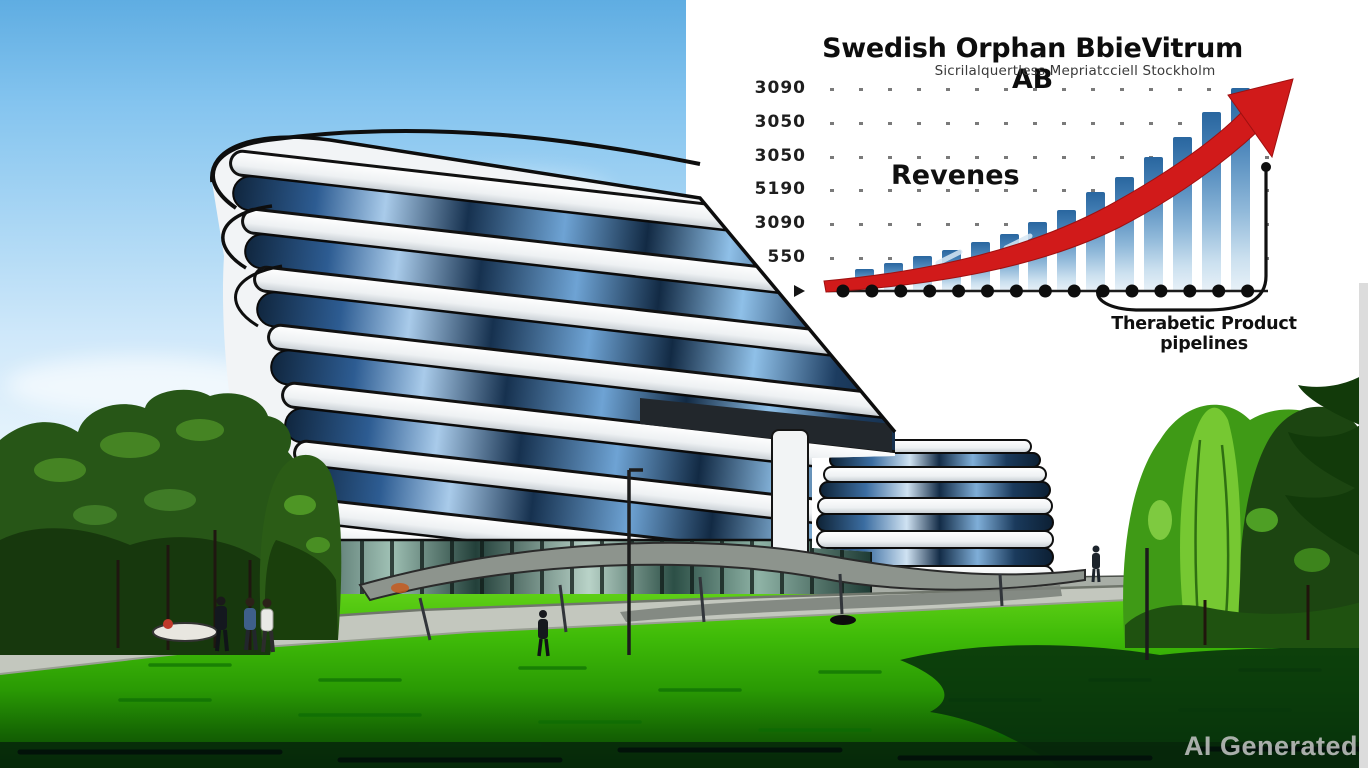 Image resolution: width=1368 pixels, height=768 pixels. I want to click on pipeline-callout-curve, so click(1183, 237).